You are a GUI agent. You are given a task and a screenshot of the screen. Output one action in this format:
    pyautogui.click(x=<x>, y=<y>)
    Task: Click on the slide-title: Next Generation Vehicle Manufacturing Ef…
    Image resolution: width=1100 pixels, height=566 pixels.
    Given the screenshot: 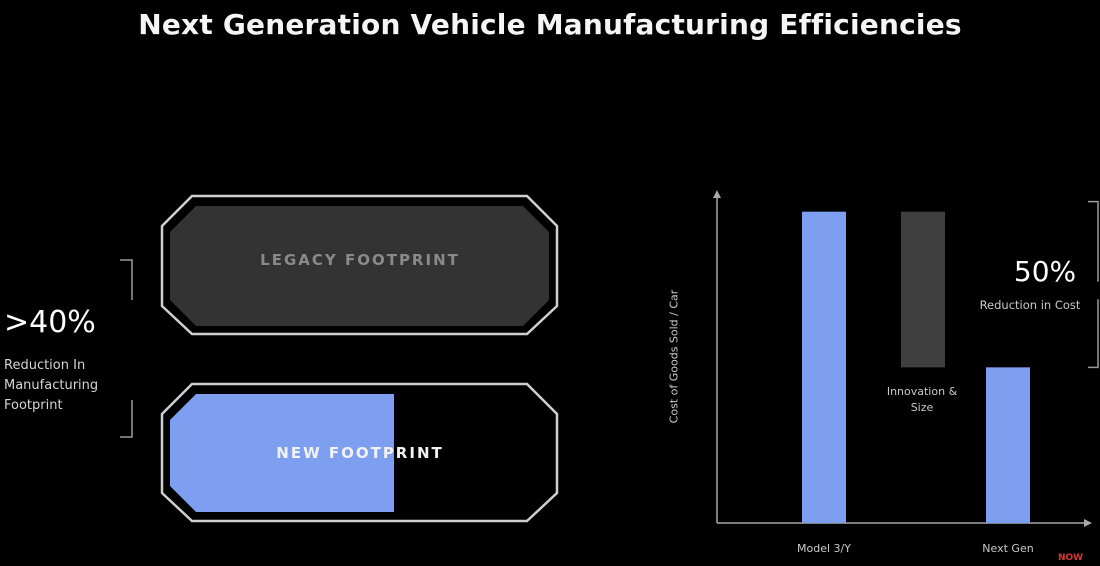 What is the action you would take?
    pyautogui.click(x=550, y=24)
    